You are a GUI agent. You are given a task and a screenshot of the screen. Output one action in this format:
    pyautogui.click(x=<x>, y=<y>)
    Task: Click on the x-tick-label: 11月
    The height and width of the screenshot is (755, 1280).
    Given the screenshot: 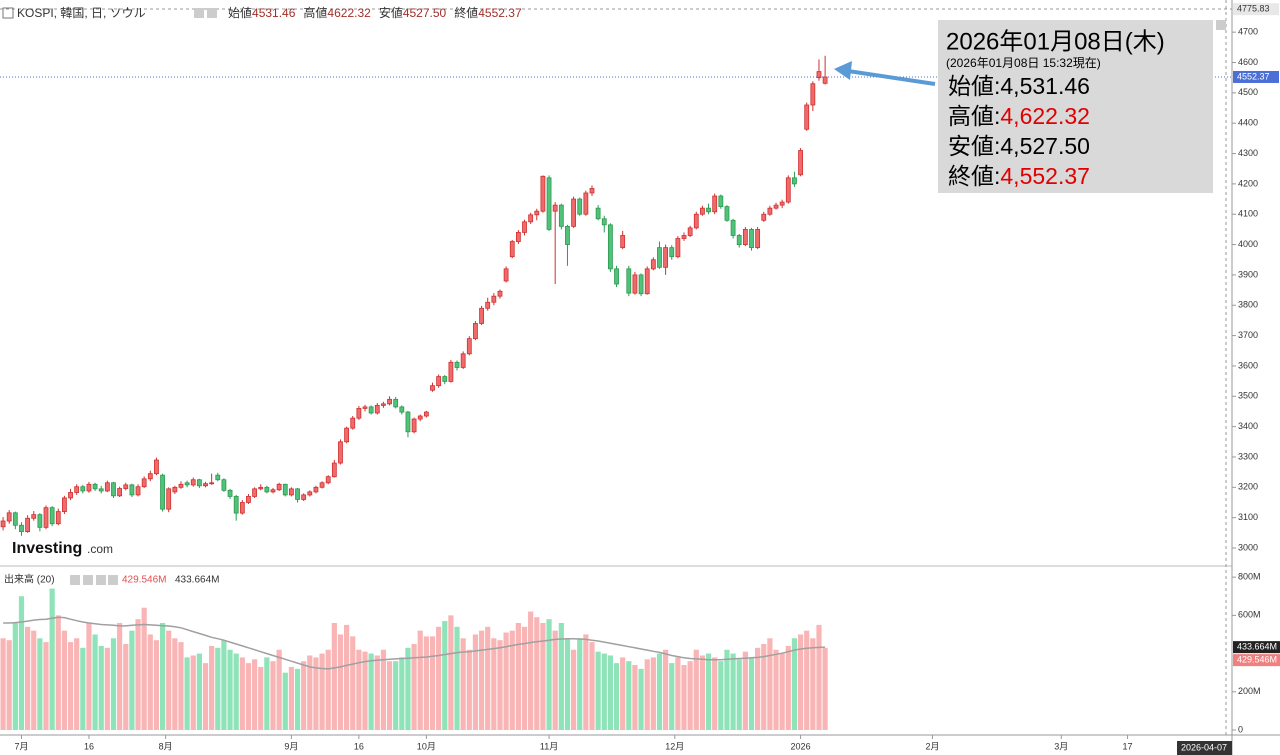 What is the action you would take?
    pyautogui.click(x=549, y=746)
    